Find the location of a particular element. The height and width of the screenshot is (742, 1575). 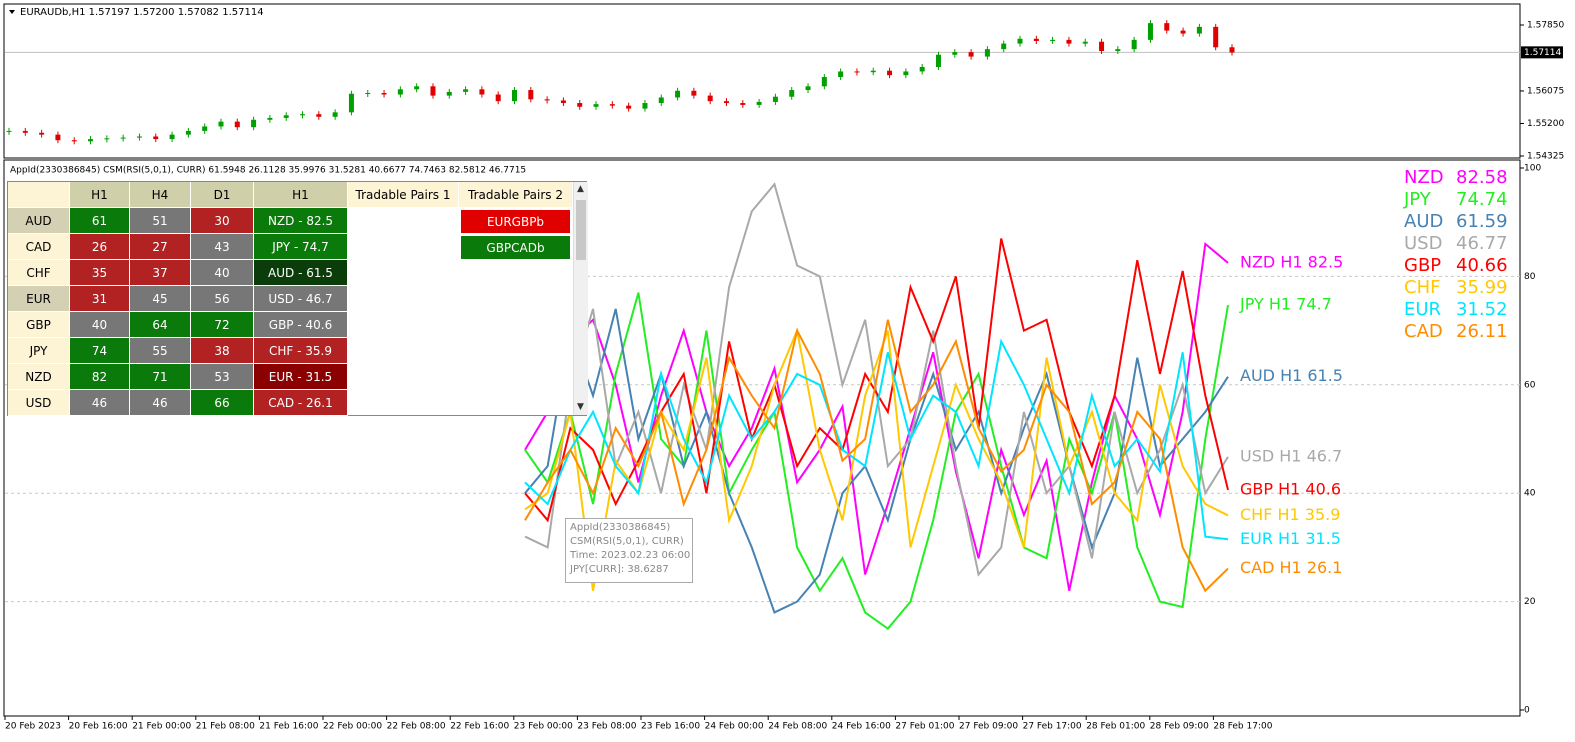

tradable-pair: GBPCADb is located at coordinates (516, 248).